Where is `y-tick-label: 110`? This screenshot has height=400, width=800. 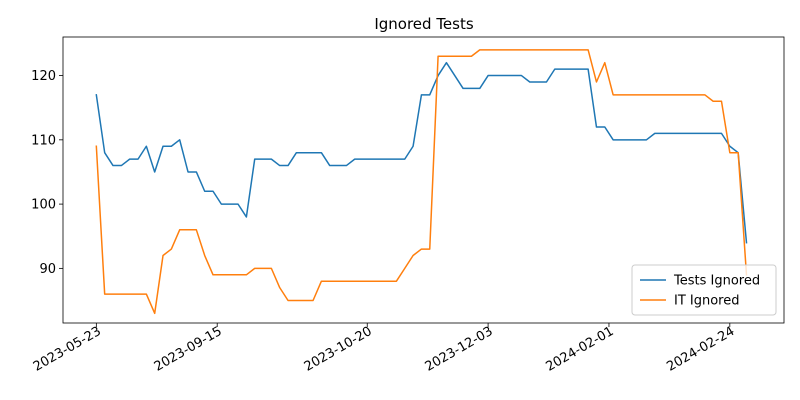 y-tick-label: 110 is located at coordinates (43, 140).